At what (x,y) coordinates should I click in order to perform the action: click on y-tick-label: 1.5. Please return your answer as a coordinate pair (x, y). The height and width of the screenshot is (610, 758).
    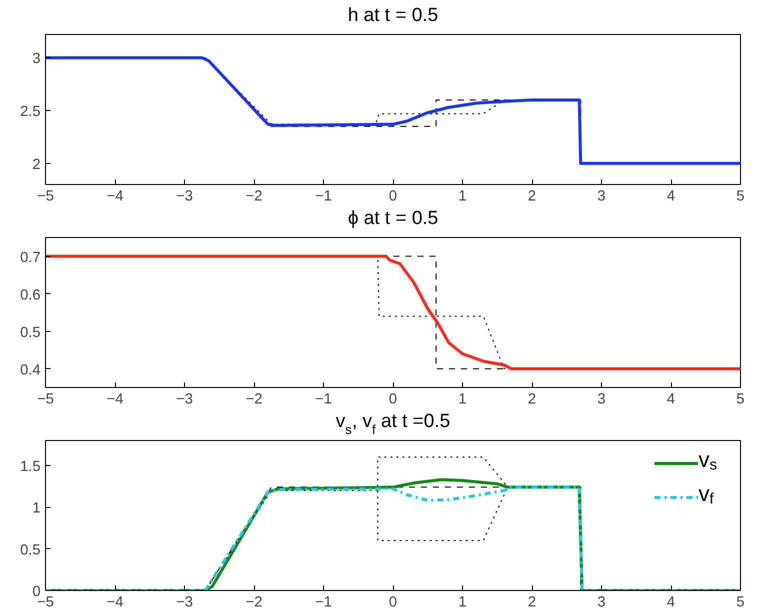
    Looking at the image, I should click on (30, 467).